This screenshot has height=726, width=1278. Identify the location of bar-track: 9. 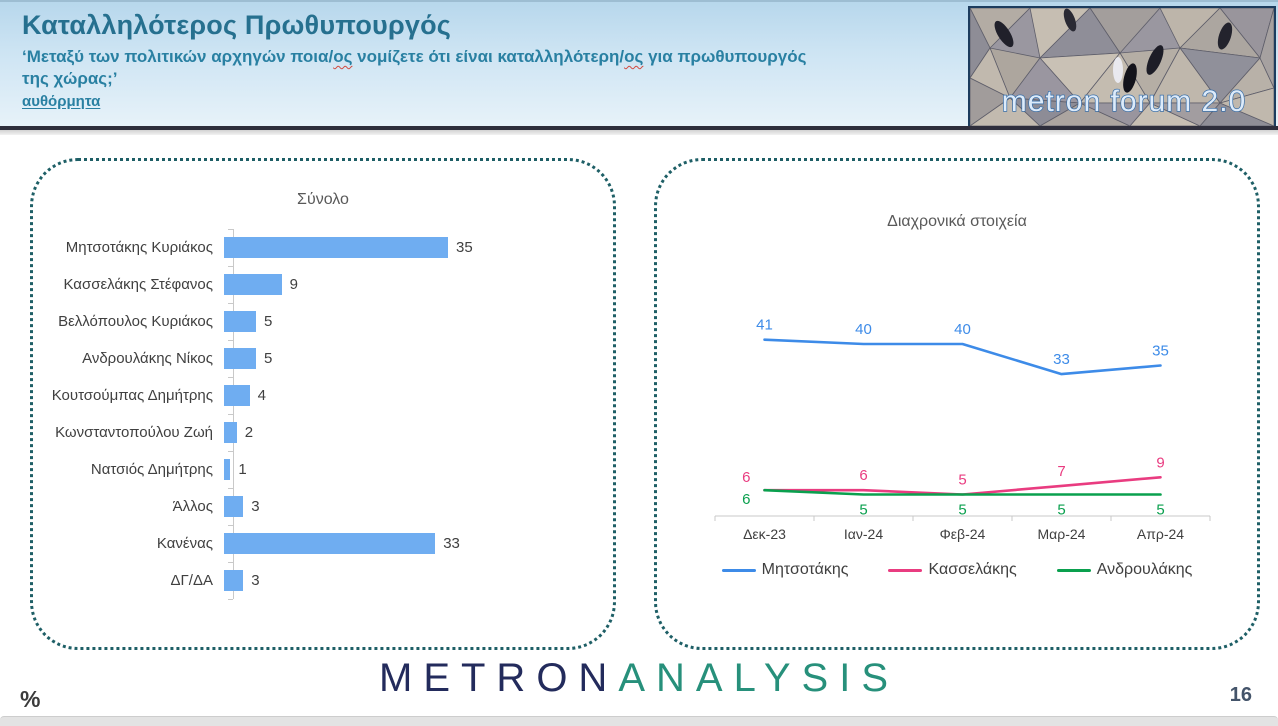
(409, 284).